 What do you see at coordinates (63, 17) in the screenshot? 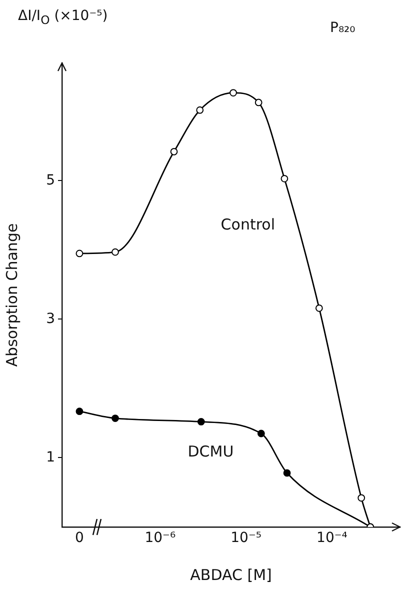
I see `text: ΔI/I$_{O}$ (×10⁻⁵)` at bounding box center [63, 17].